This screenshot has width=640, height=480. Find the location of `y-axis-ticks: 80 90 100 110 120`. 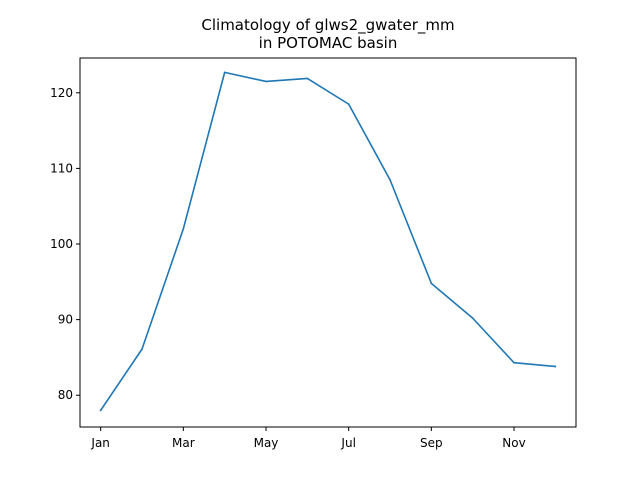

y-axis-ticks: 80 90 100 110 120 is located at coordinates (65, 244).